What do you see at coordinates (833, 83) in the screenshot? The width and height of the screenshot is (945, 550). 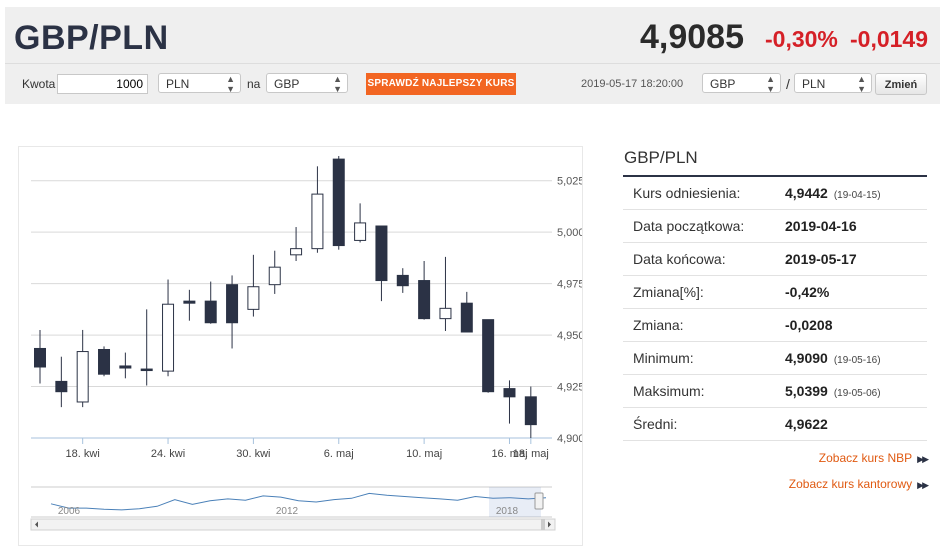 I see `quote-currency-select: PLN ▲ ▼` at bounding box center [833, 83].